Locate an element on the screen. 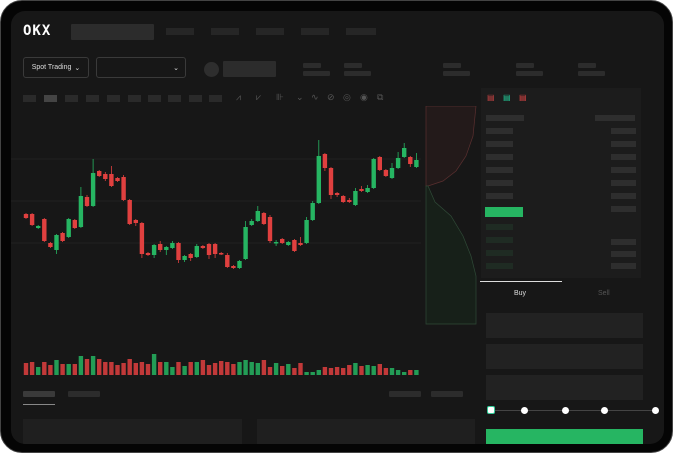  slider-handle is located at coordinates (491, 410).